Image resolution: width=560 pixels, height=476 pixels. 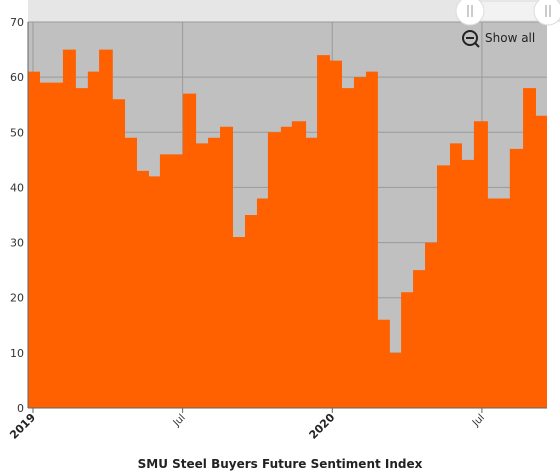 I want to click on y-tick-label: 10, so click(x=17, y=353).